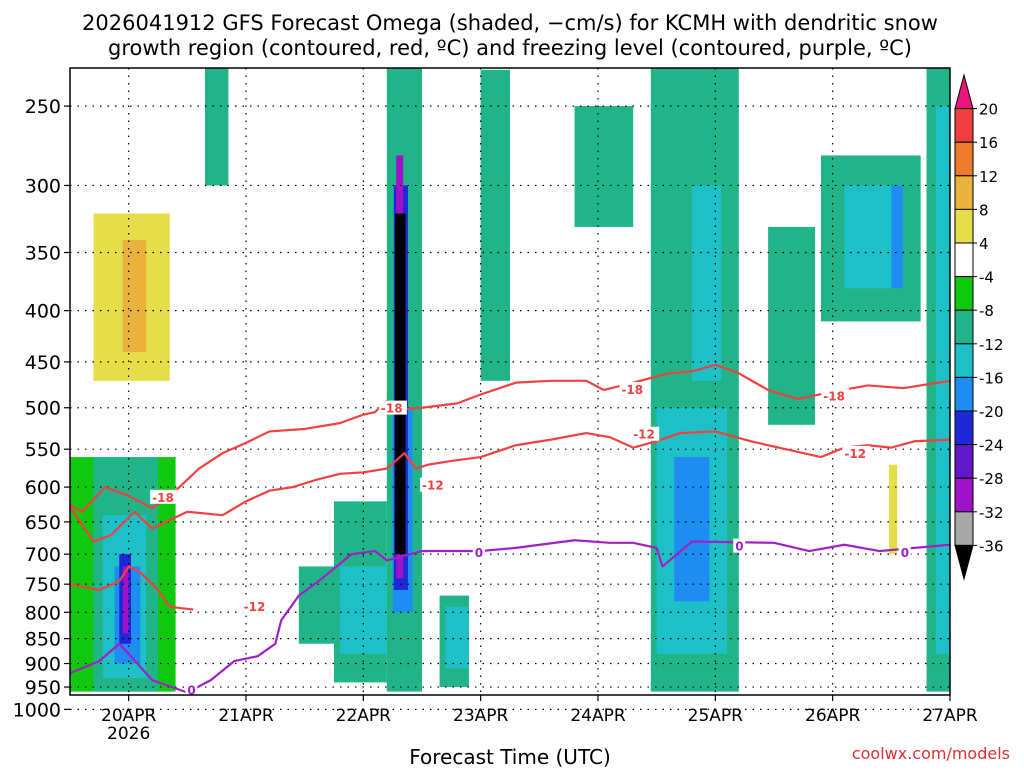  What do you see at coordinates (950, 716) in the screenshot?
I see `x-tick-label: 27APR` at bounding box center [950, 716].